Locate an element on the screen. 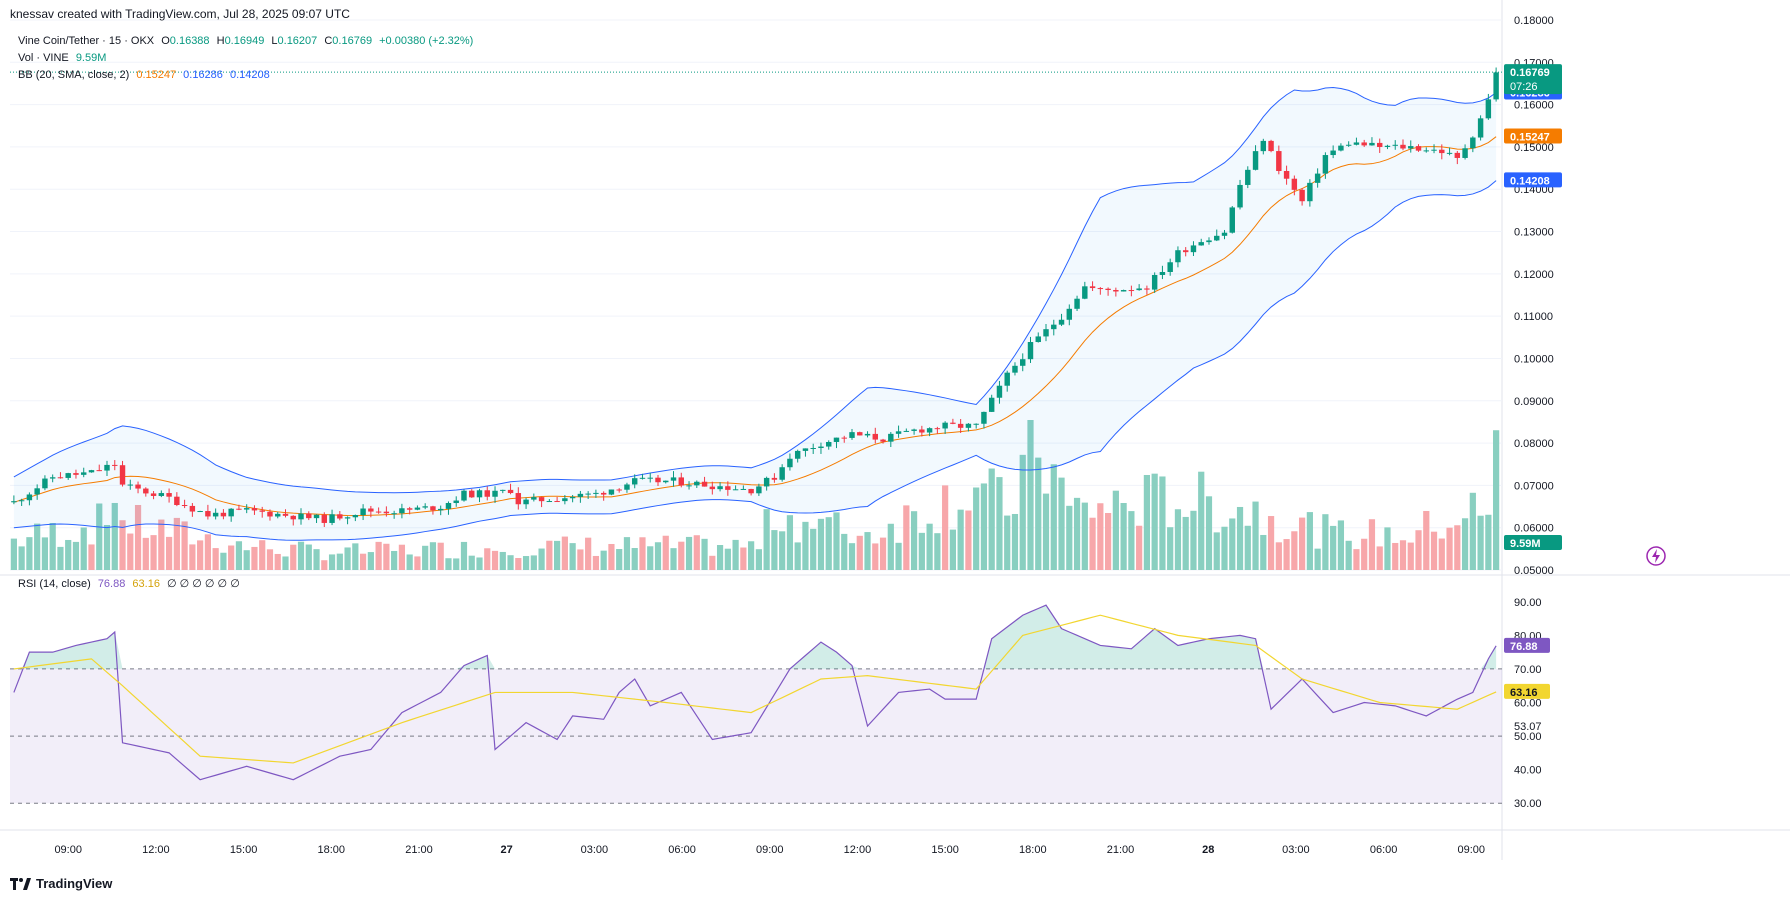  legend-high-label: H is located at coordinates (220, 41).